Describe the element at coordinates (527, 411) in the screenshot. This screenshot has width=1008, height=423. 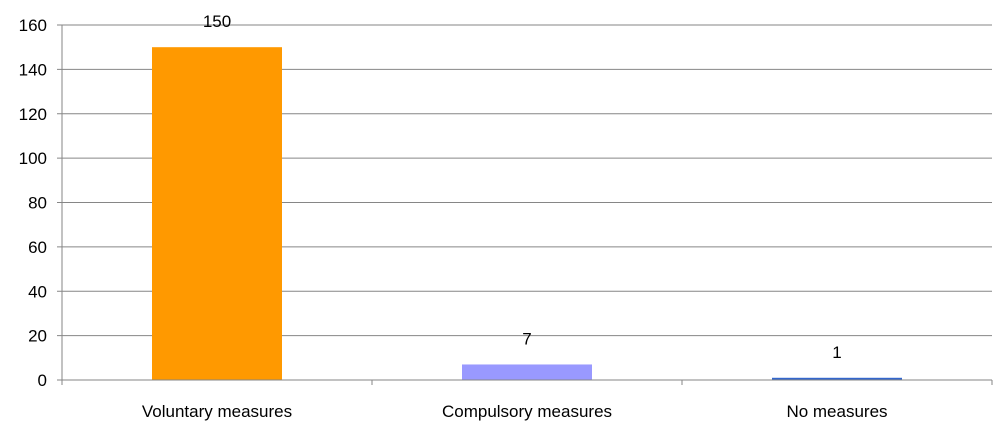
I see `x-category-label: Compulsory measures` at that location.